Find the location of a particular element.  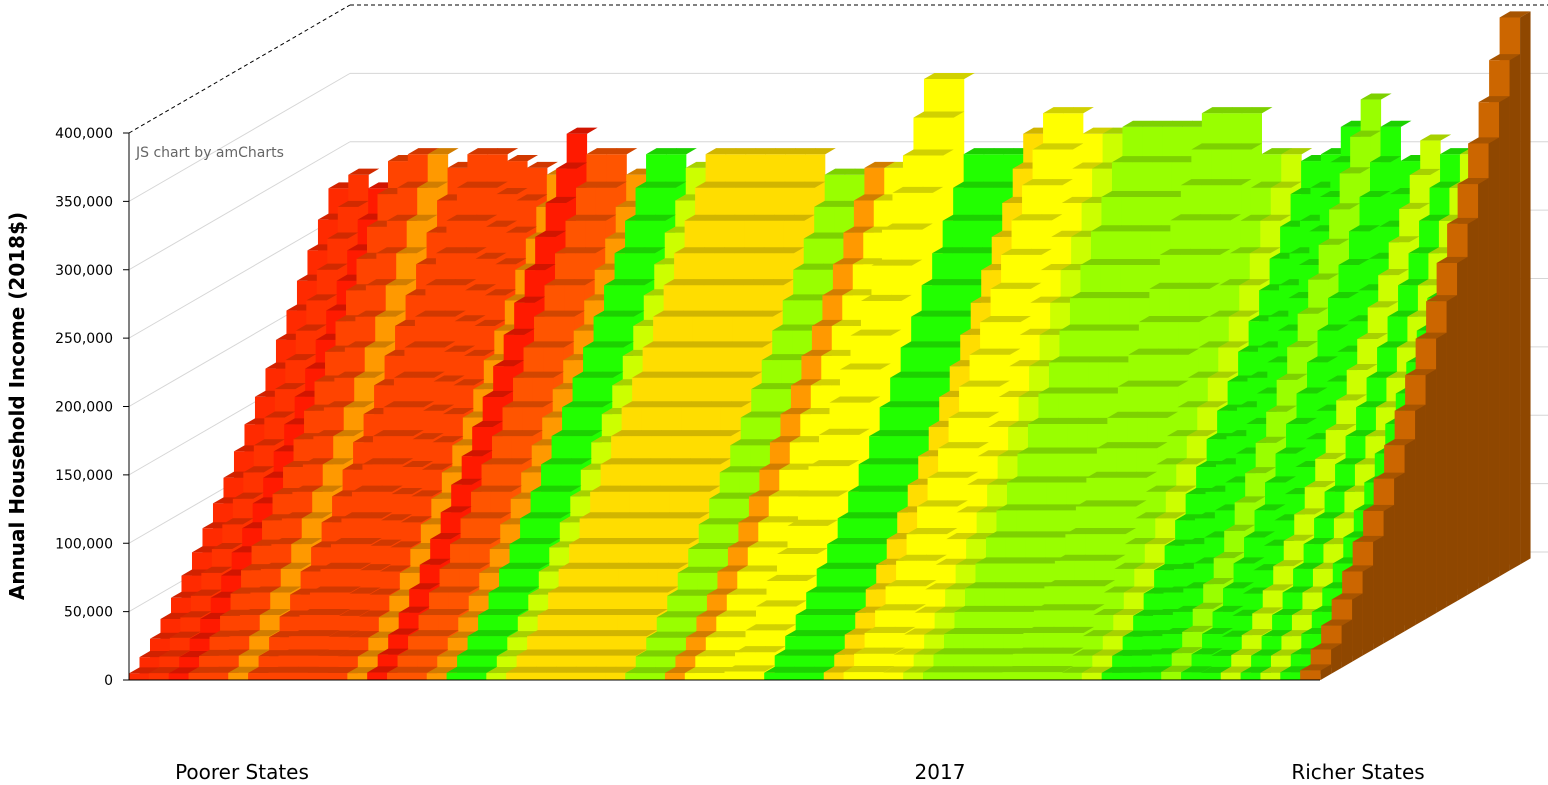

chart-credit: JS chart by amCharts is located at coordinates (209, 153).